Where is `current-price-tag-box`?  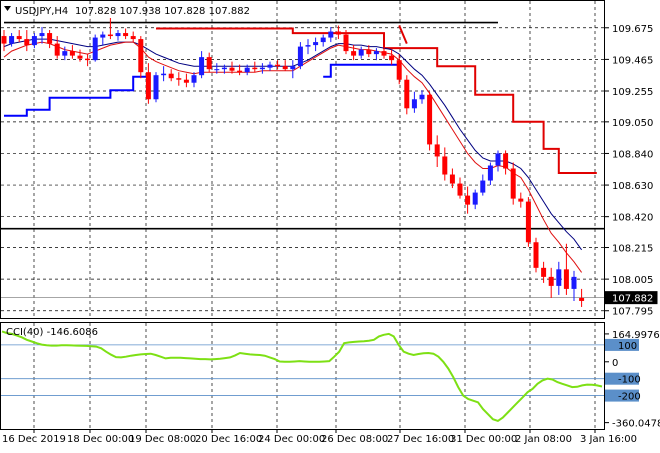 current-price-tag-box is located at coordinates (631, 298).